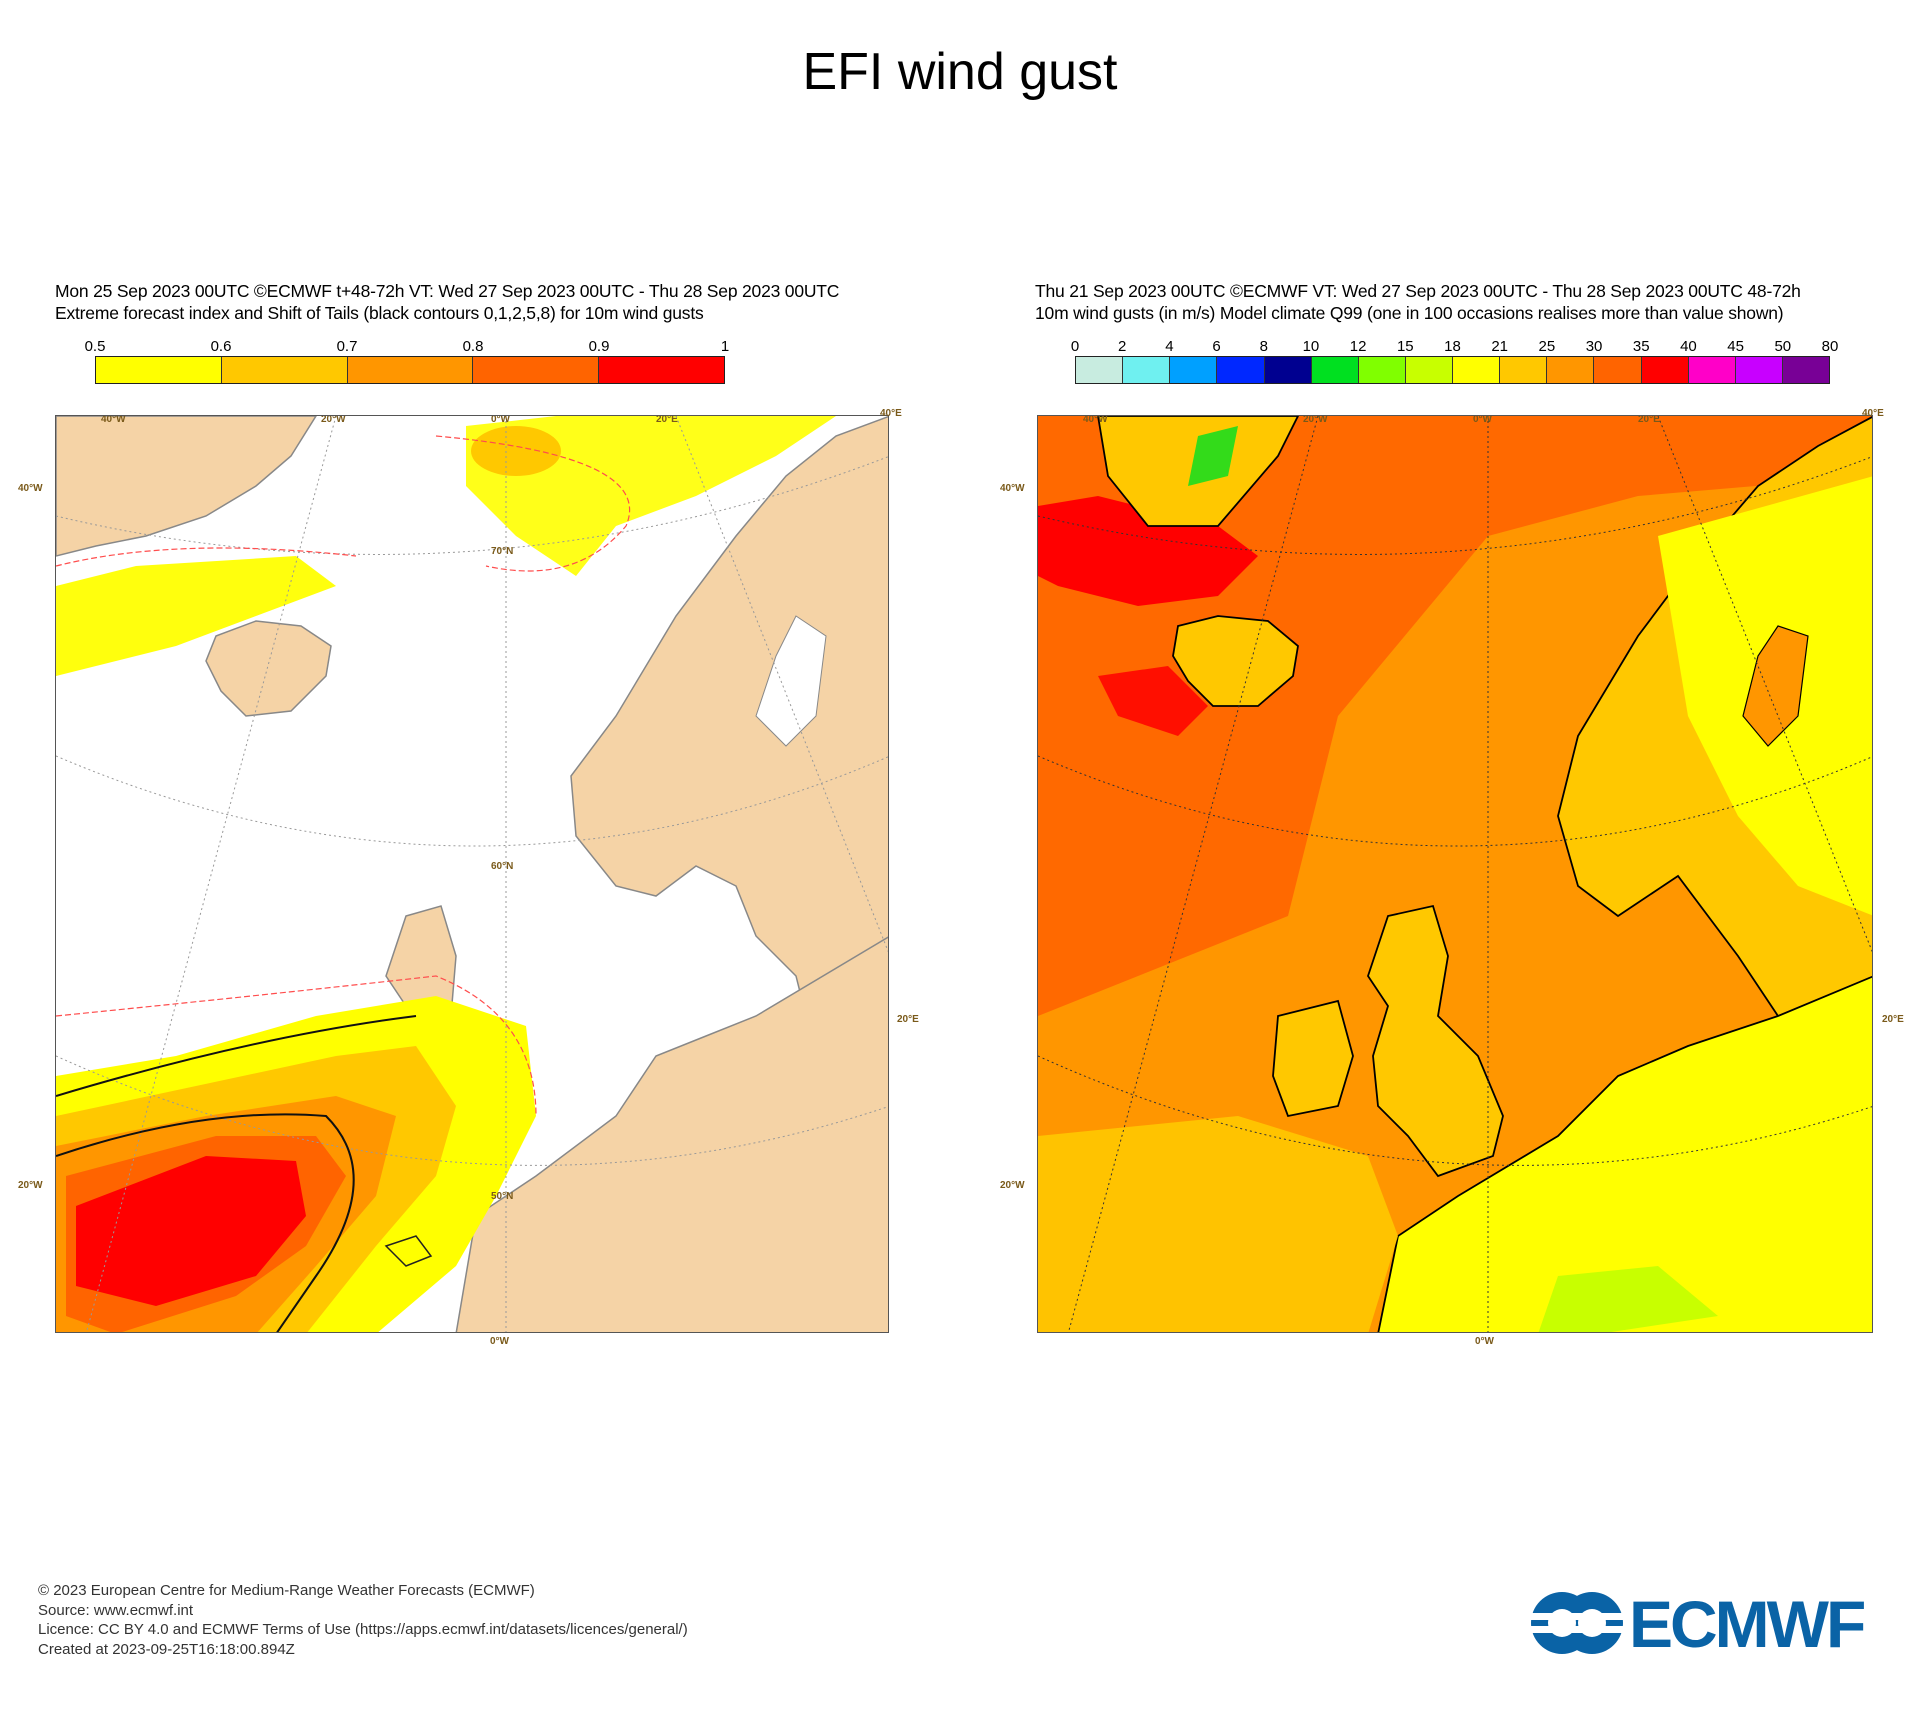 Image resolution: width=1920 pixels, height=1728 pixels. I want to click on colorbar-tick-label: 0.7, so click(347, 346).